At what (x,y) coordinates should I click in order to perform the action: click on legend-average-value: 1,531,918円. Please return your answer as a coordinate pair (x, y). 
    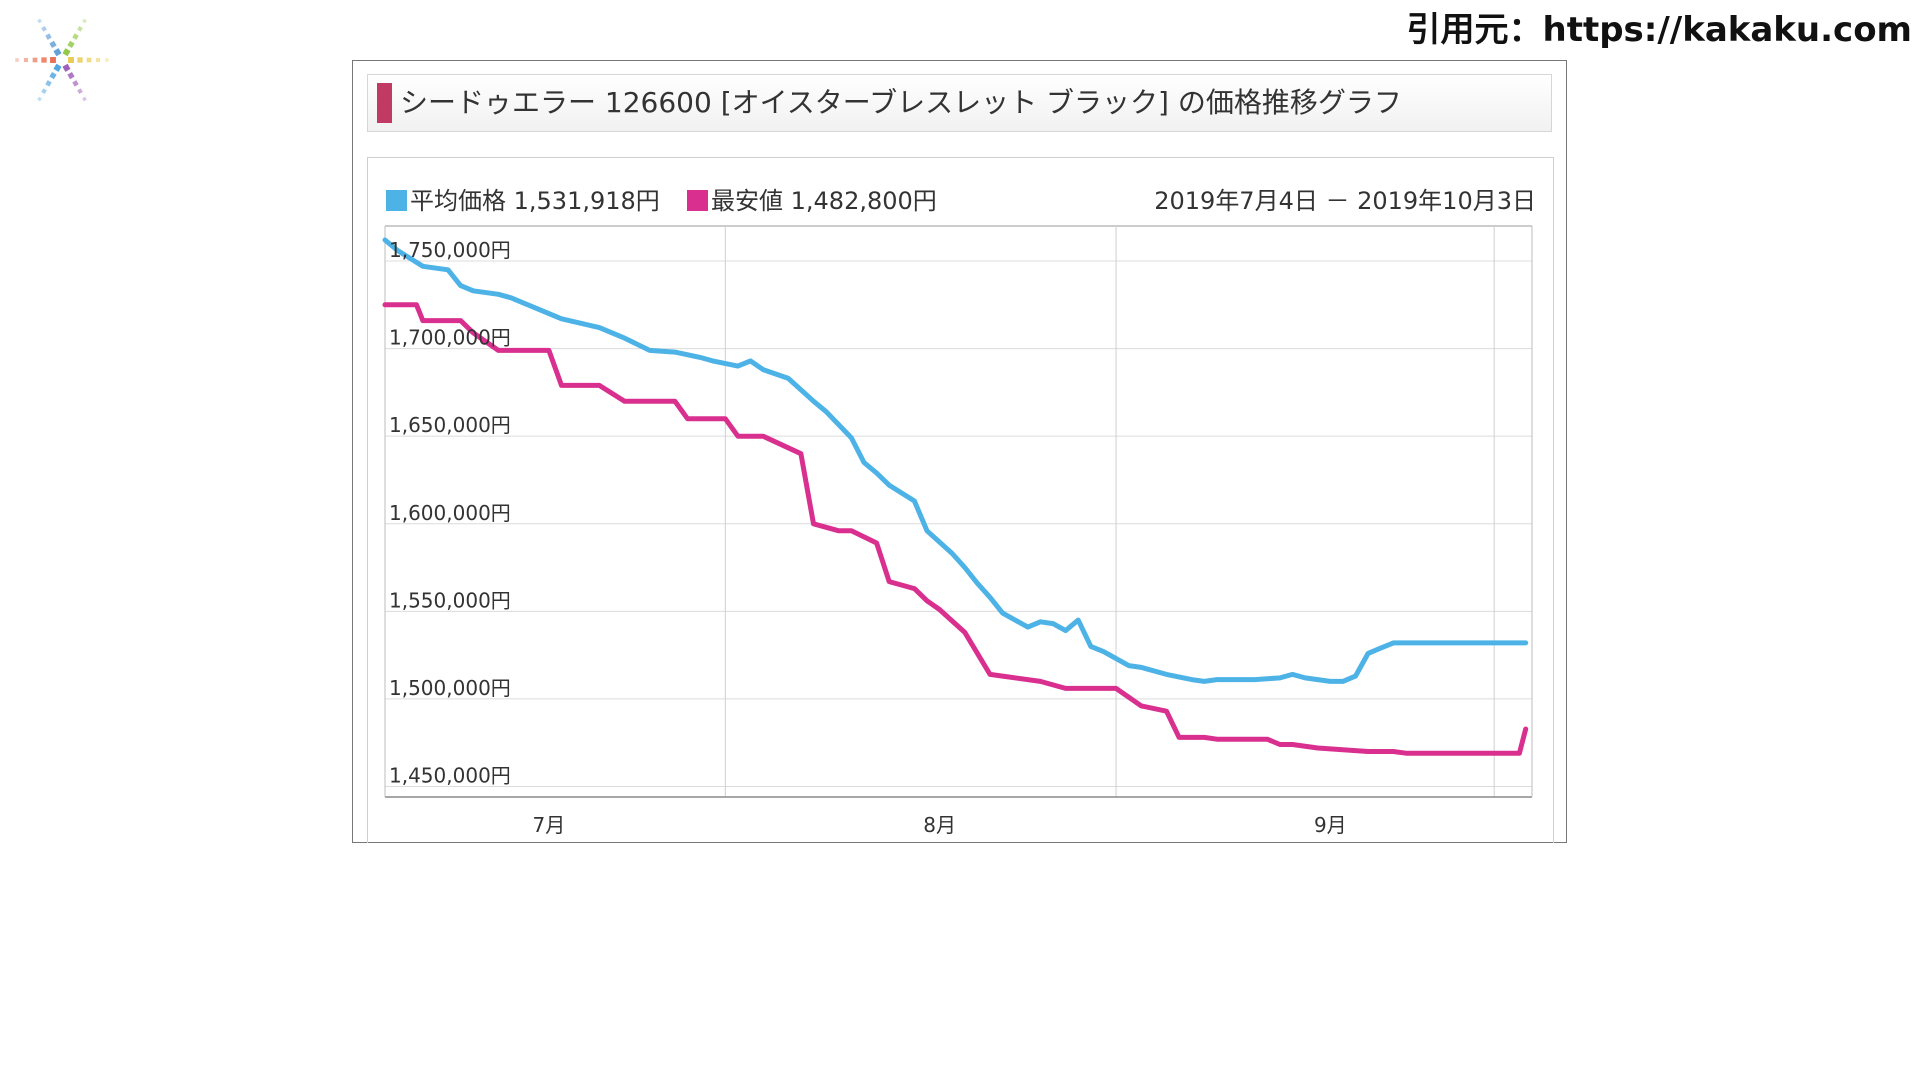
    Looking at the image, I should click on (586, 201).